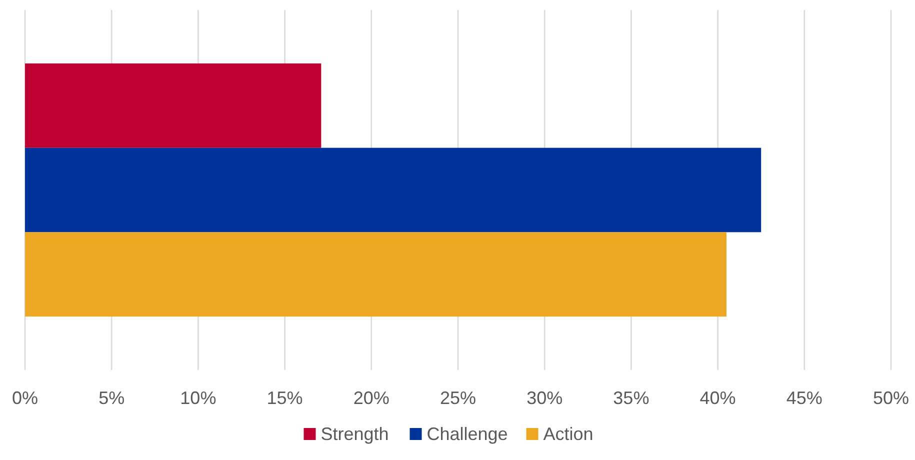 Image resolution: width=915 pixels, height=460 pixels. I want to click on x-tick-label: 15%, so click(284, 398).